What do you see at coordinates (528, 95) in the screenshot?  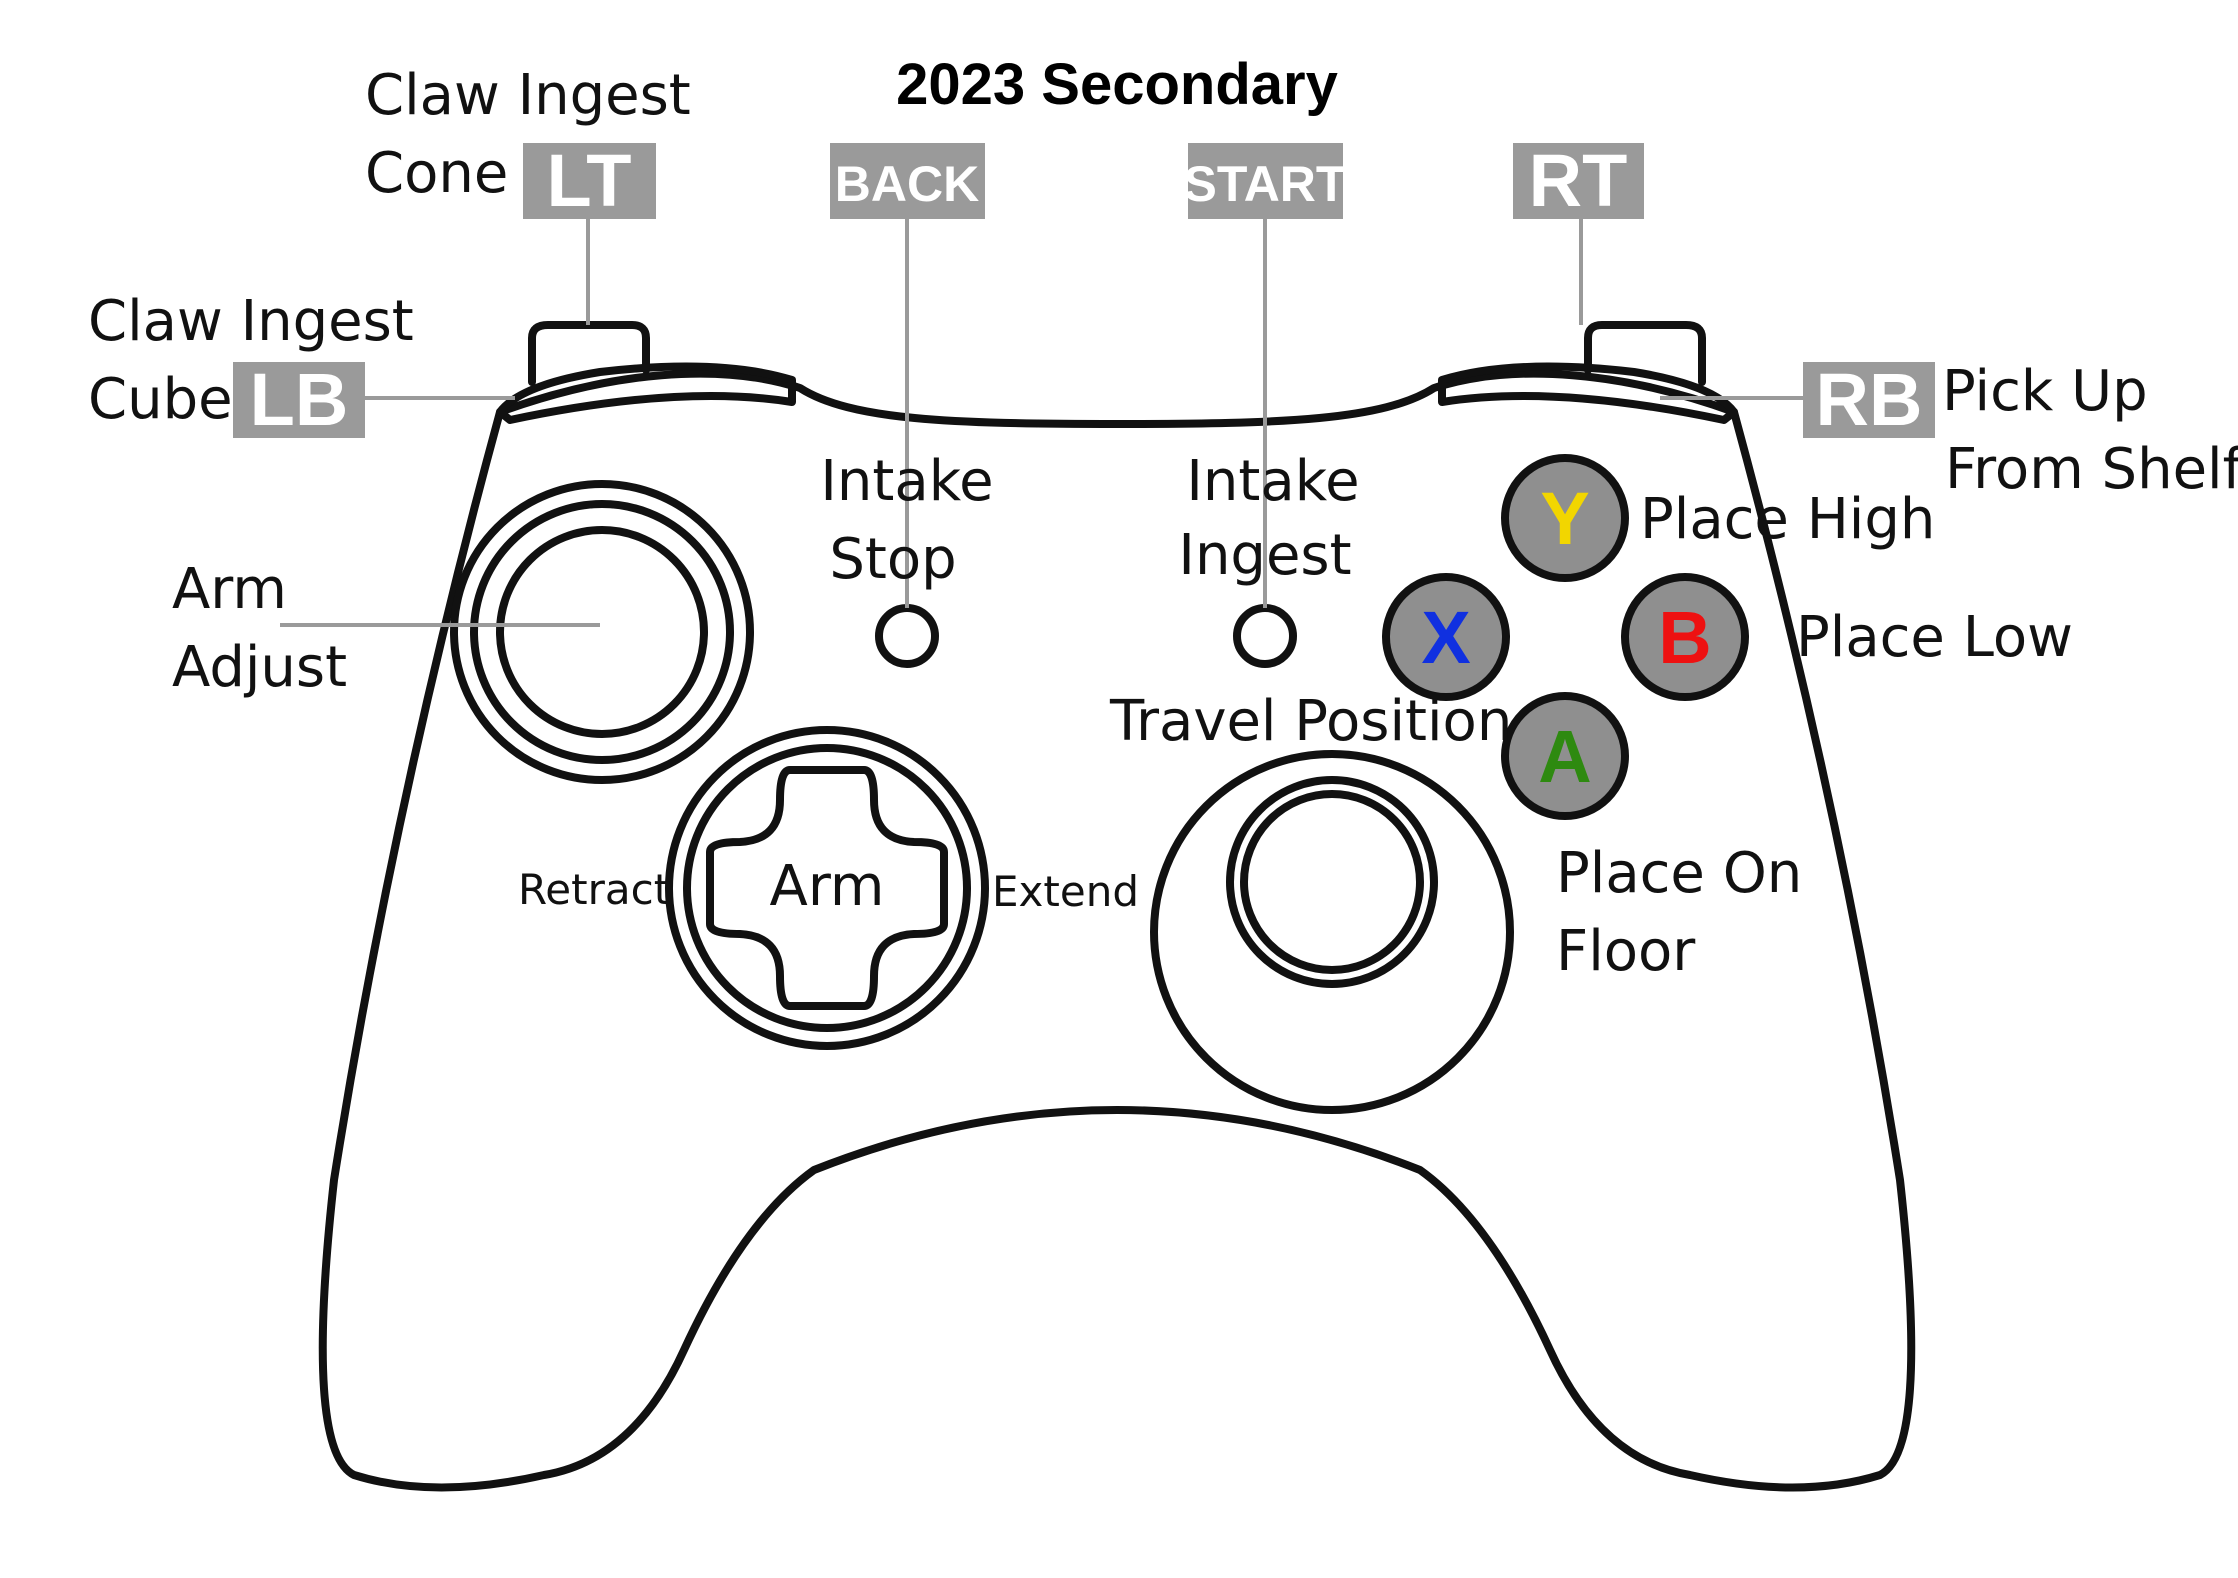 I see `lt-label-line1: Claw Ingest` at bounding box center [528, 95].